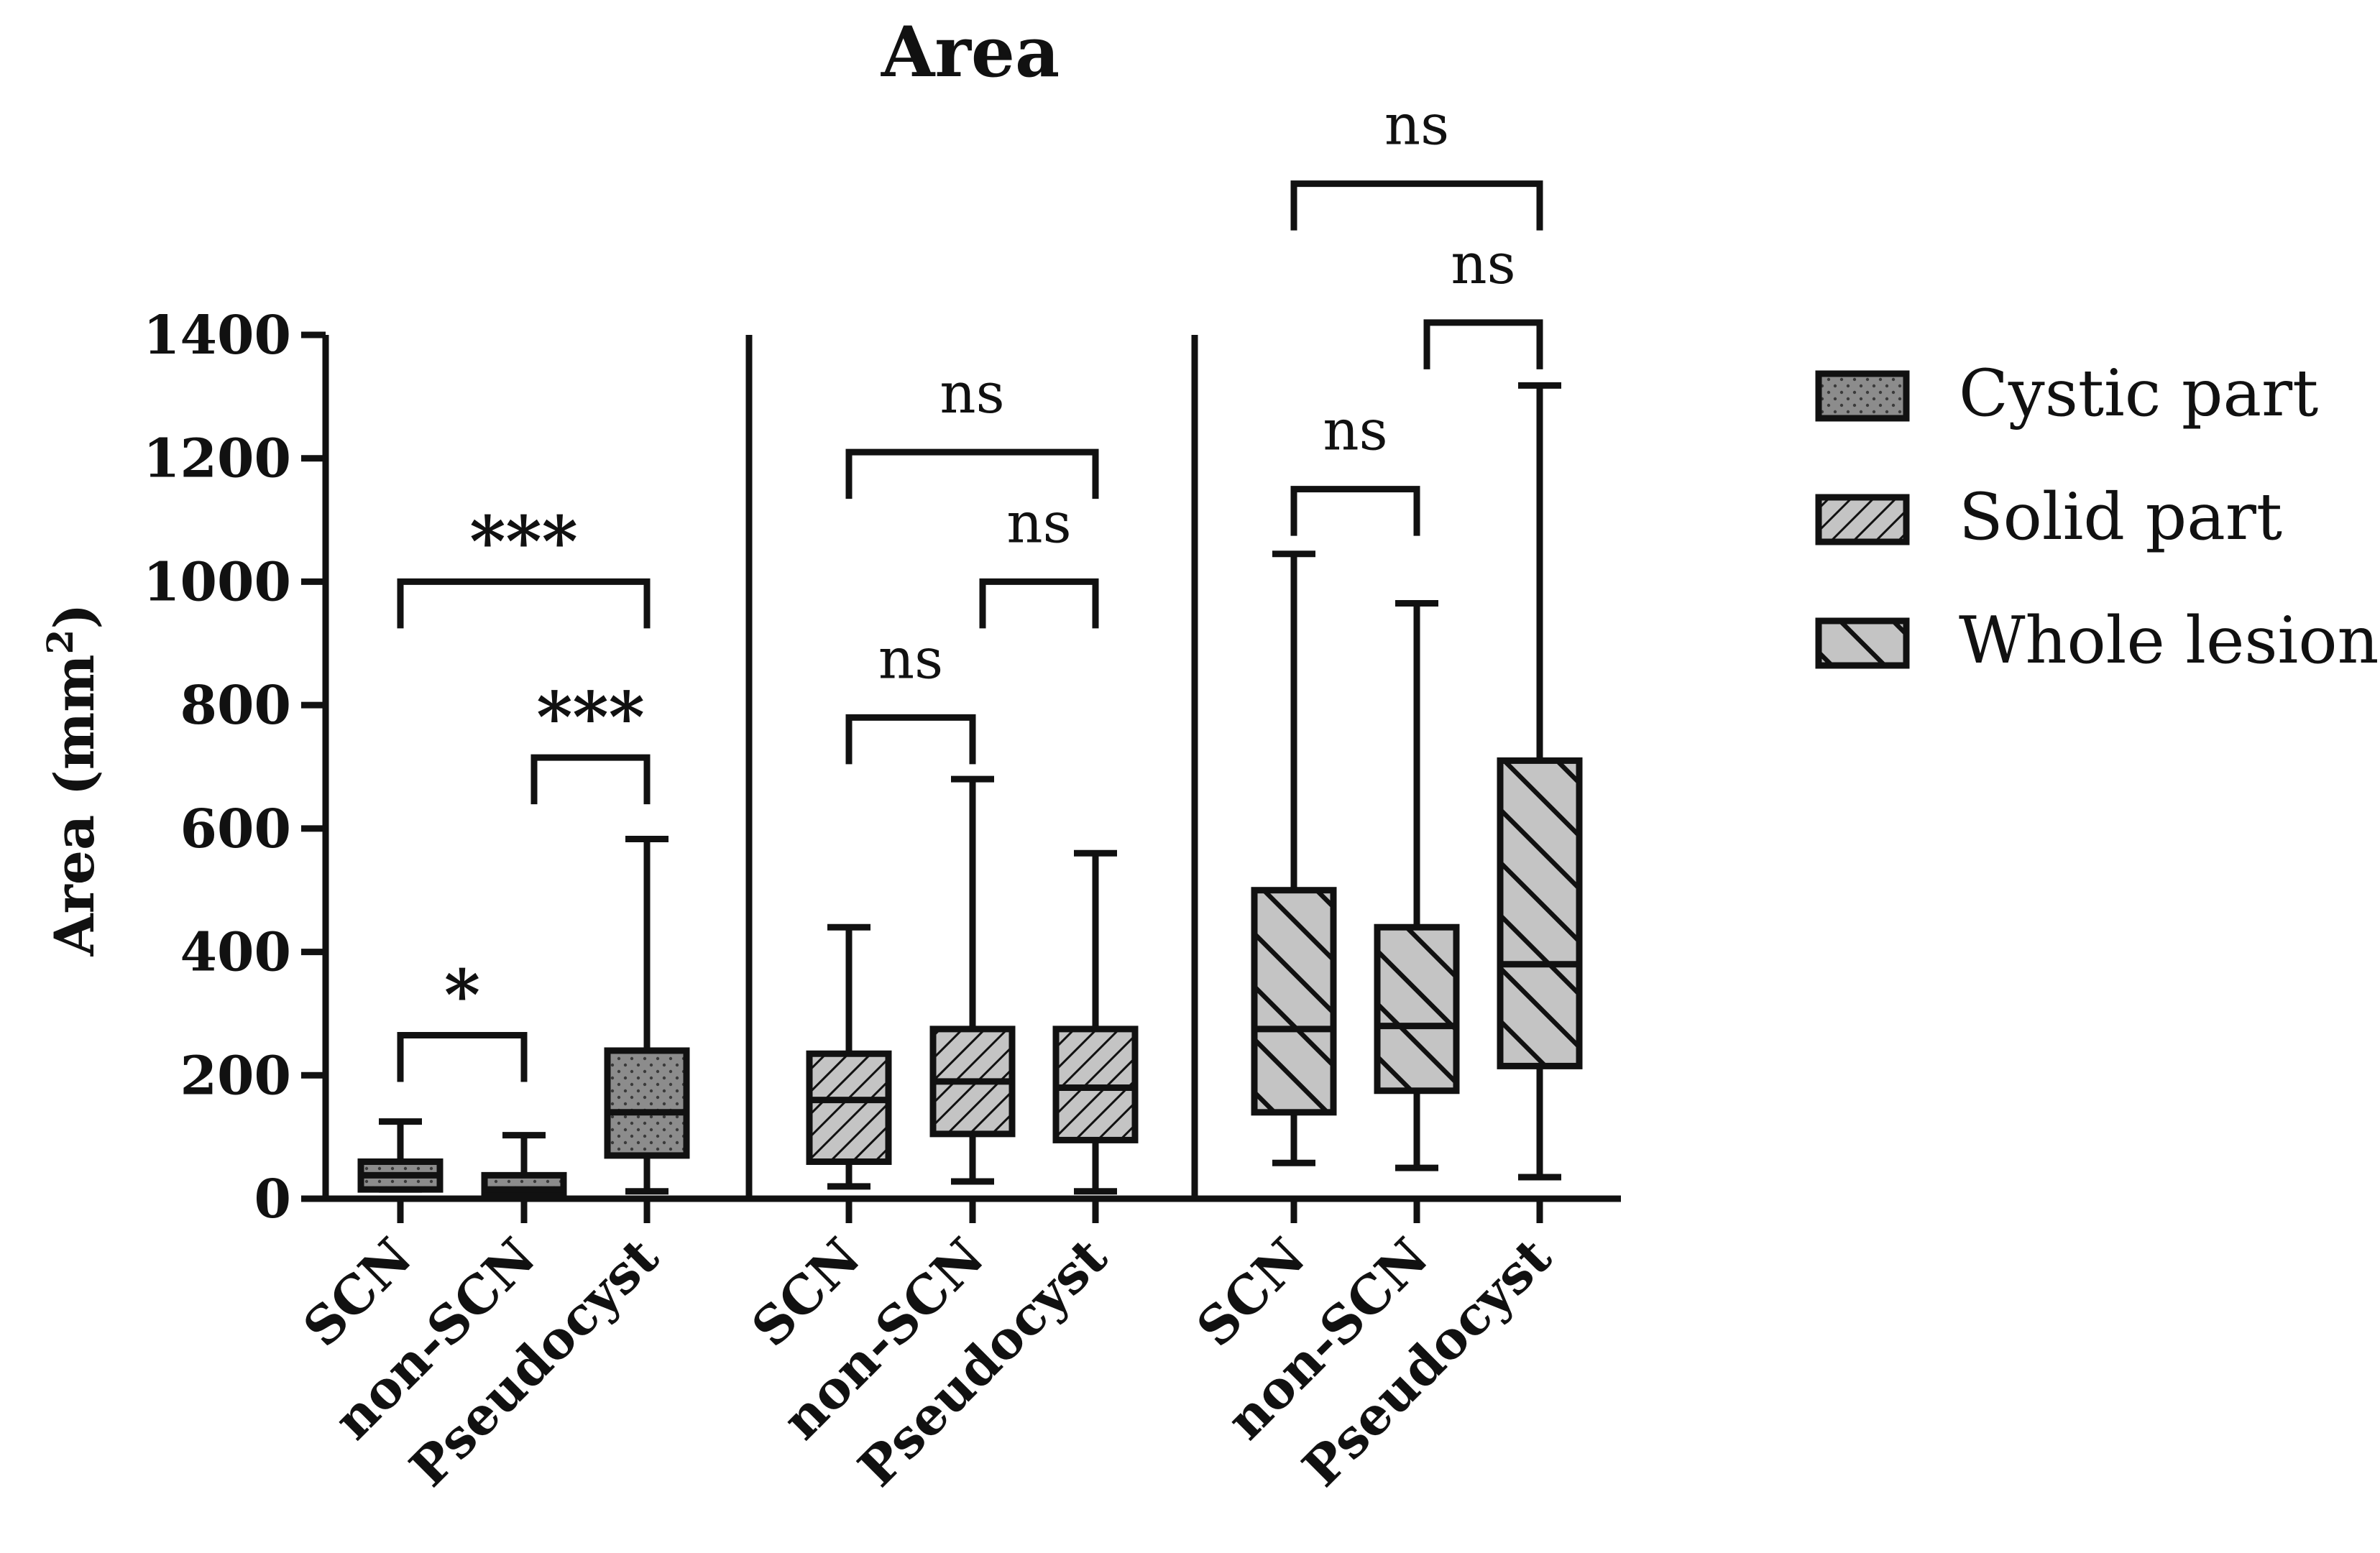 This screenshot has height=1553, width=2380. Describe the element at coordinates (1863, 643) in the screenshot. I see `legend-swatch-whole-lesion` at that location.